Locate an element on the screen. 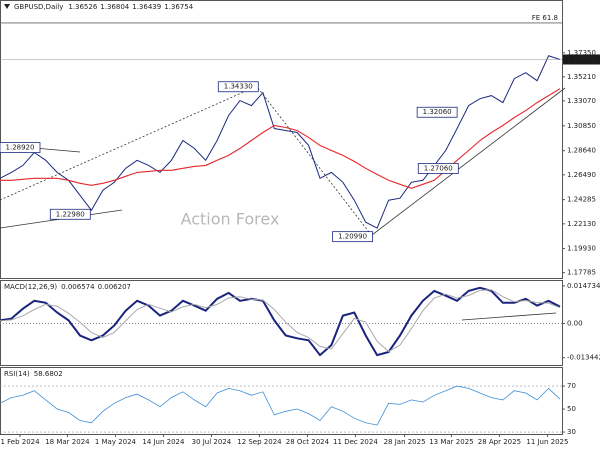 Image resolution: width=600 pixels, height=450 pixels. x-tick-label: 30 Jul 2024 is located at coordinates (212, 442).